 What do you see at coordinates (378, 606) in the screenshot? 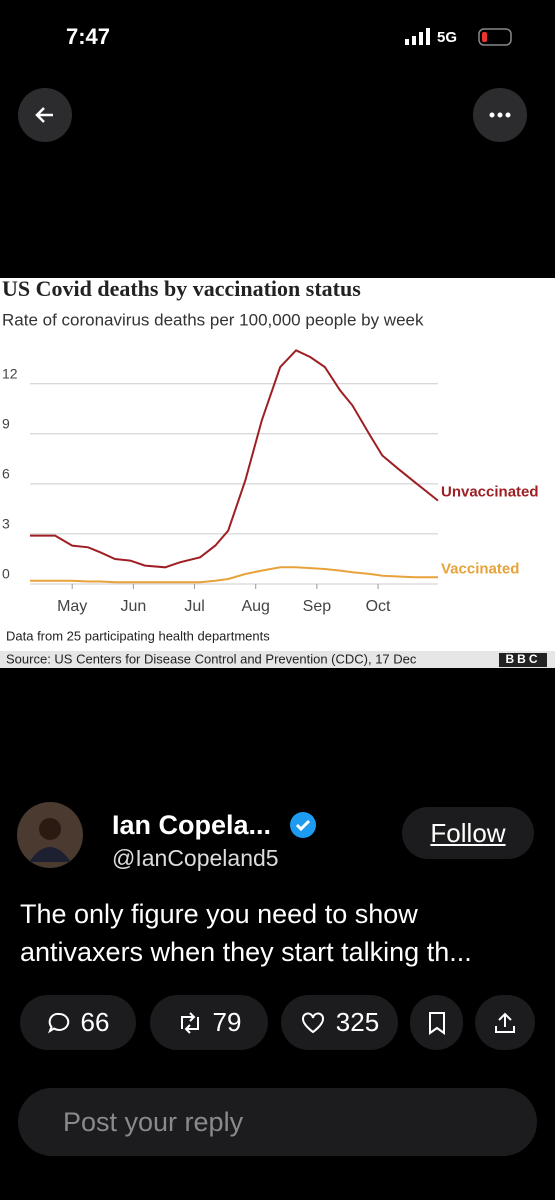
I see `x-tick-label: Oct` at bounding box center [378, 606].